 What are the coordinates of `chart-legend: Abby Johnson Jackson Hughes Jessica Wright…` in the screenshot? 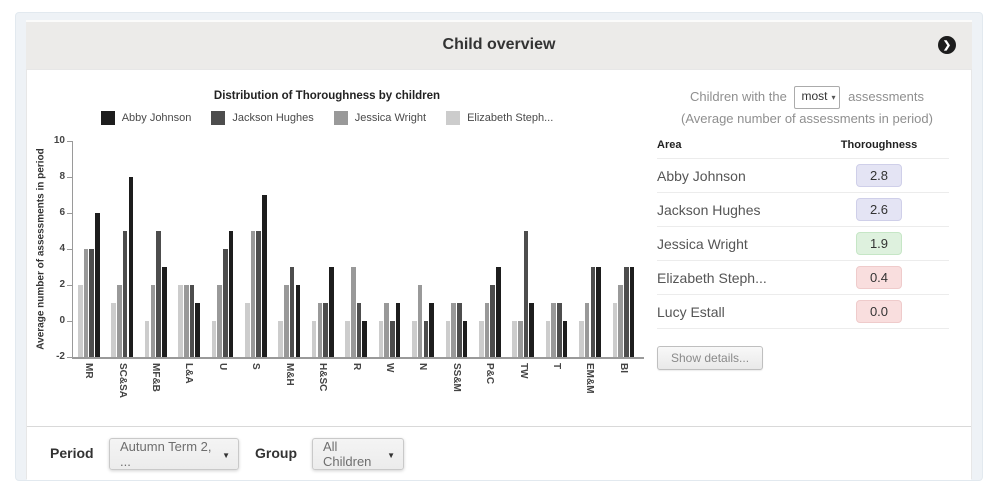 It's located at (327, 118).